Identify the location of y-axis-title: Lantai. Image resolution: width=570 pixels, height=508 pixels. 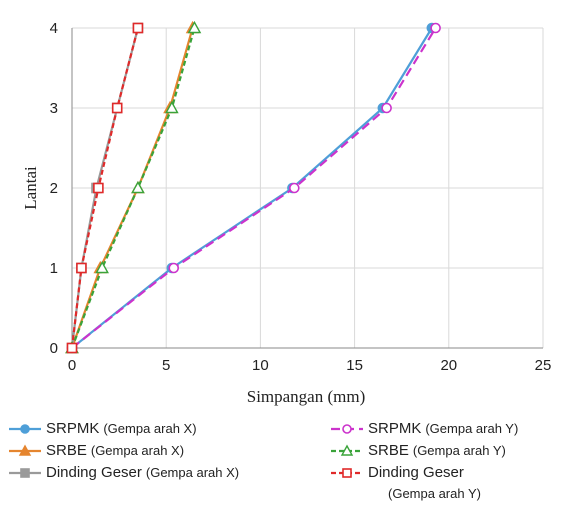
(30, 188).